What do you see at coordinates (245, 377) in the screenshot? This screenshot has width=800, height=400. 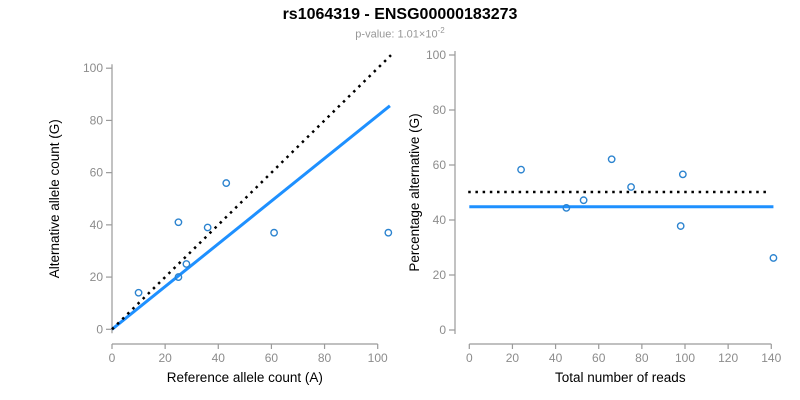 I see `x-axis-title: Reference allele count (A)` at bounding box center [245, 377].